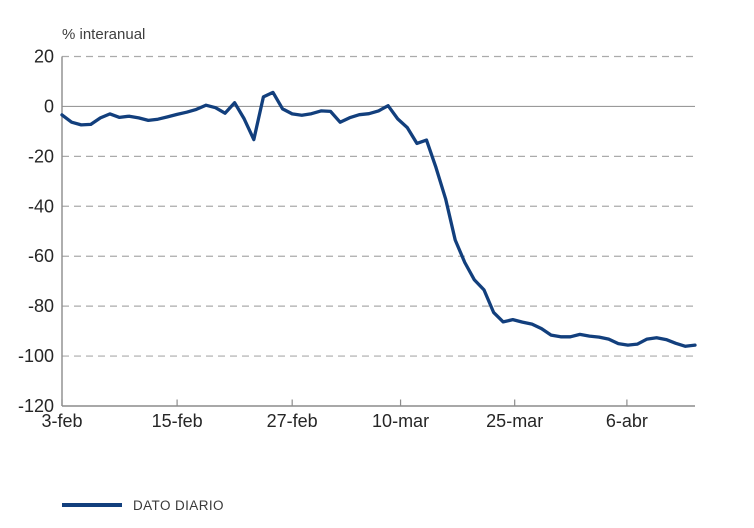  Describe the element at coordinates (41, 256) in the screenshot. I see `y-tick-label: -60` at that location.